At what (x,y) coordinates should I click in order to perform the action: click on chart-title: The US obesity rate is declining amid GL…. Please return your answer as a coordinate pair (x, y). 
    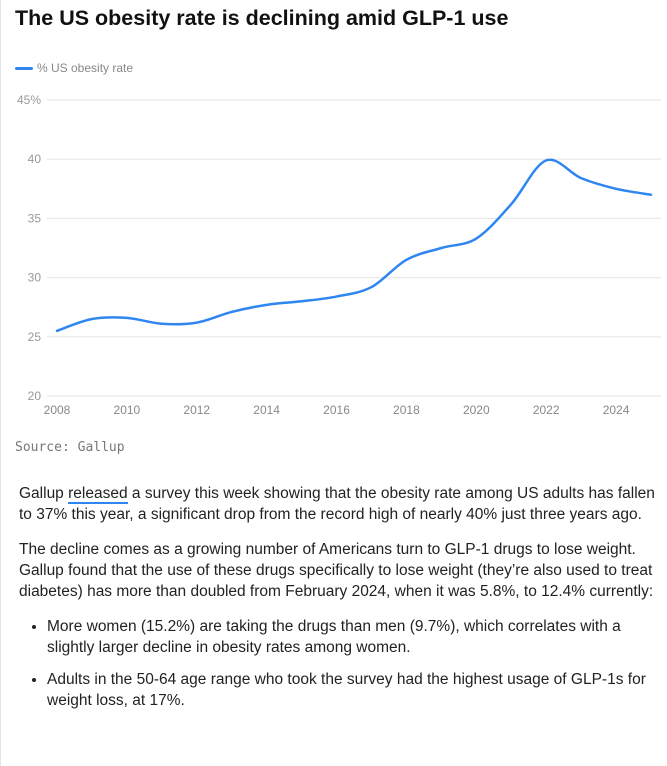
    Looking at the image, I should click on (262, 18).